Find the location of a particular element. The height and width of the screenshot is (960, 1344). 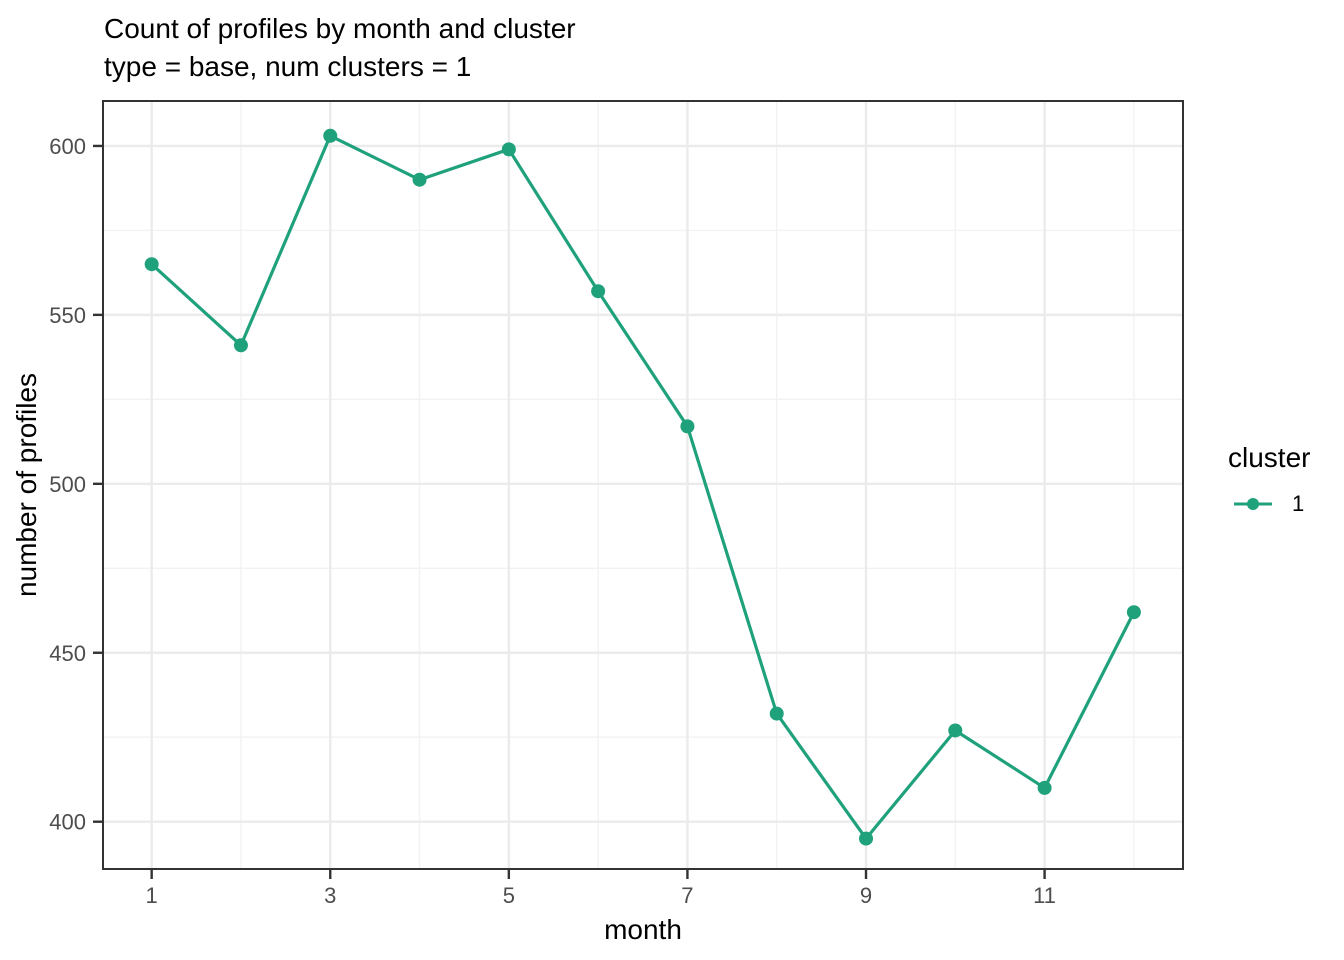

legend-item-cluster-1: 1 is located at coordinates (1269, 504).